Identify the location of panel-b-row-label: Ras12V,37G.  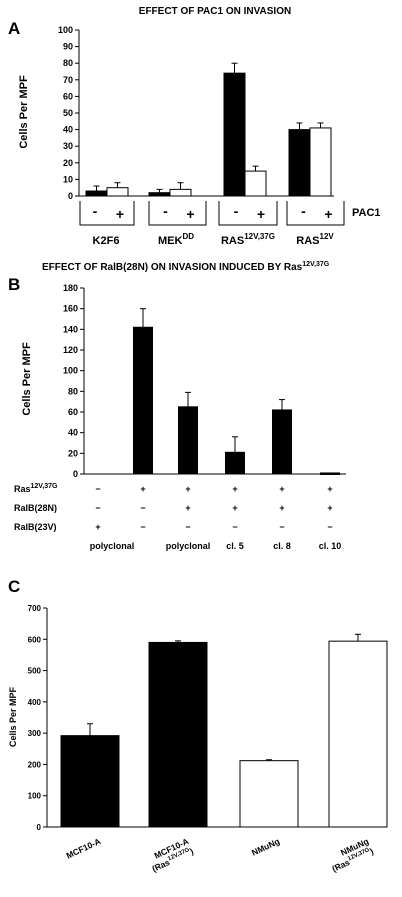
(36, 488).